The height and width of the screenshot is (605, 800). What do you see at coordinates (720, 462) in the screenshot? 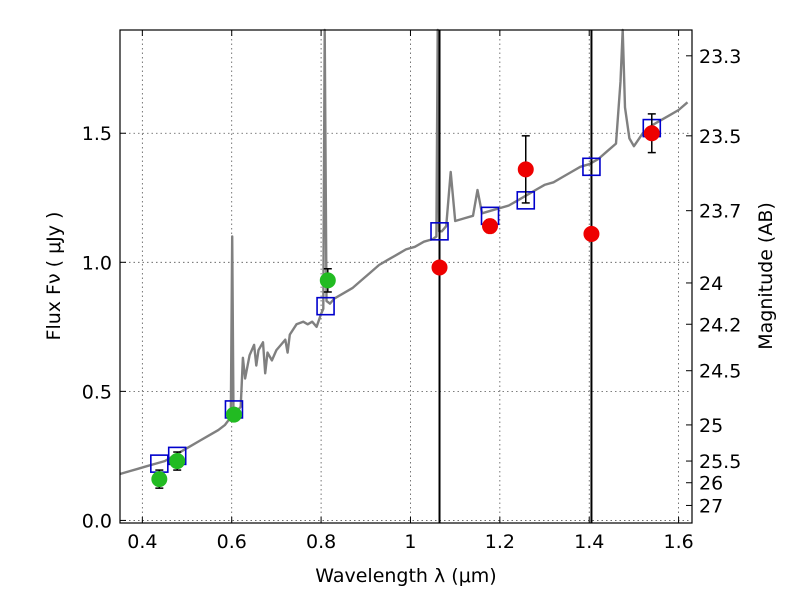
I see `mag-tick-label: 25.5` at bounding box center [720, 462].